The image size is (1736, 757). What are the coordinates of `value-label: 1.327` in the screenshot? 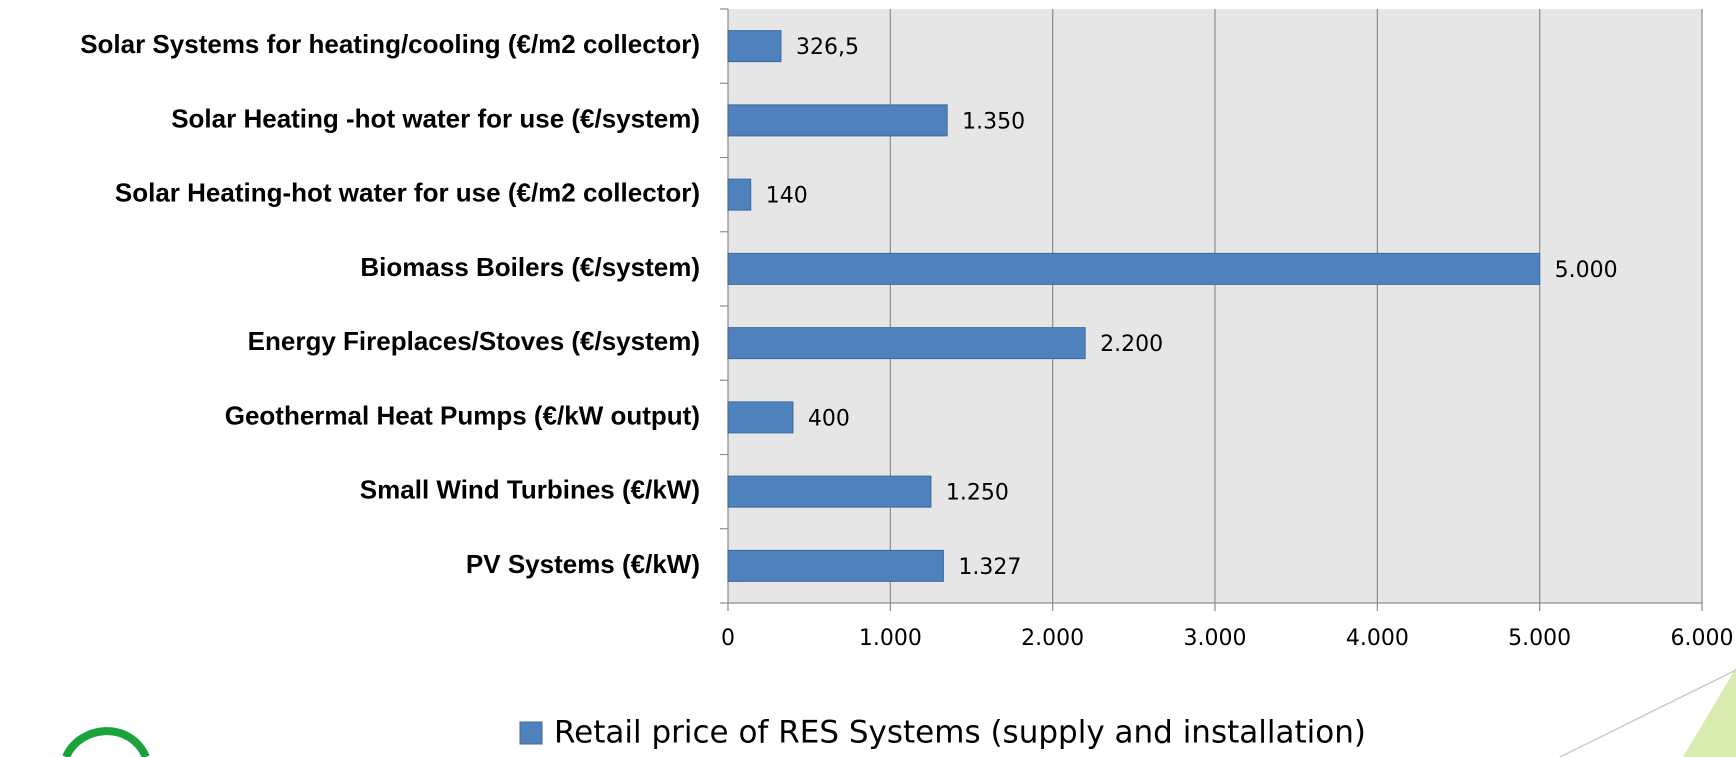 It's located at (989, 567).